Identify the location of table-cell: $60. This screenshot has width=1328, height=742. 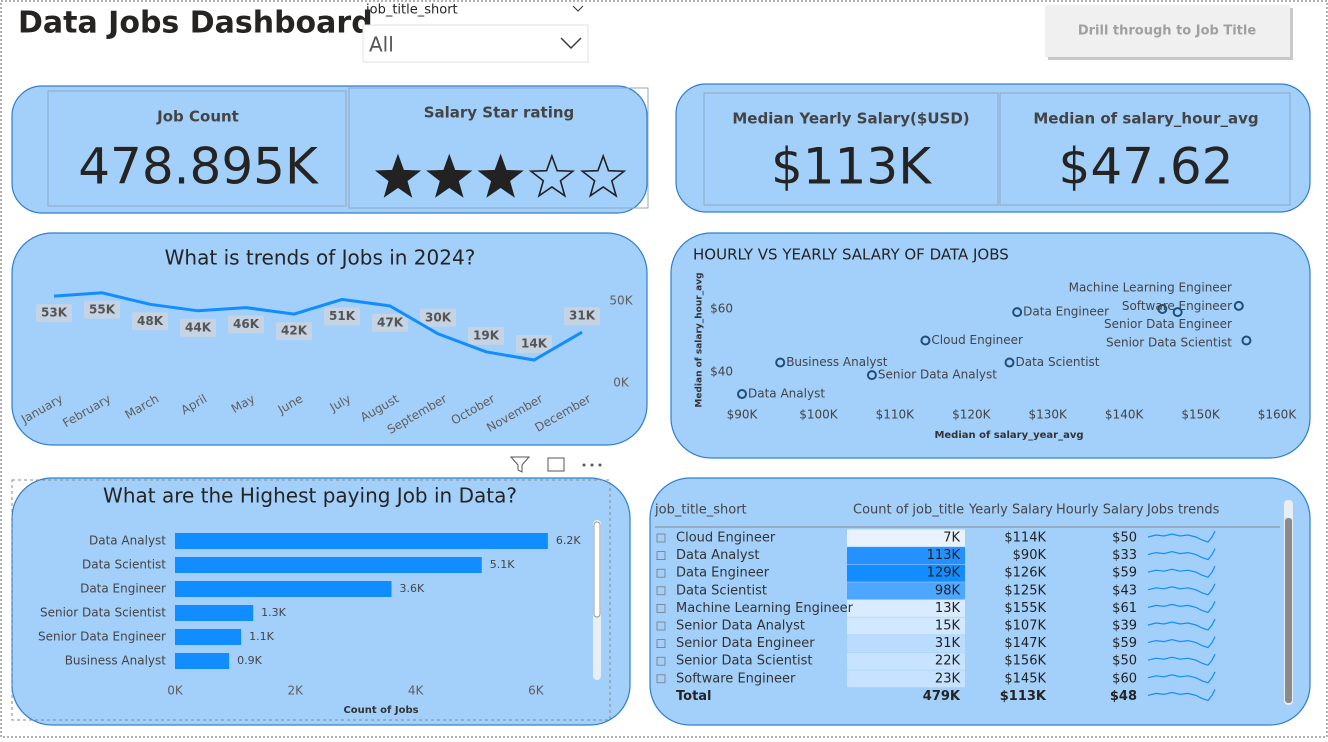
(1124, 678).